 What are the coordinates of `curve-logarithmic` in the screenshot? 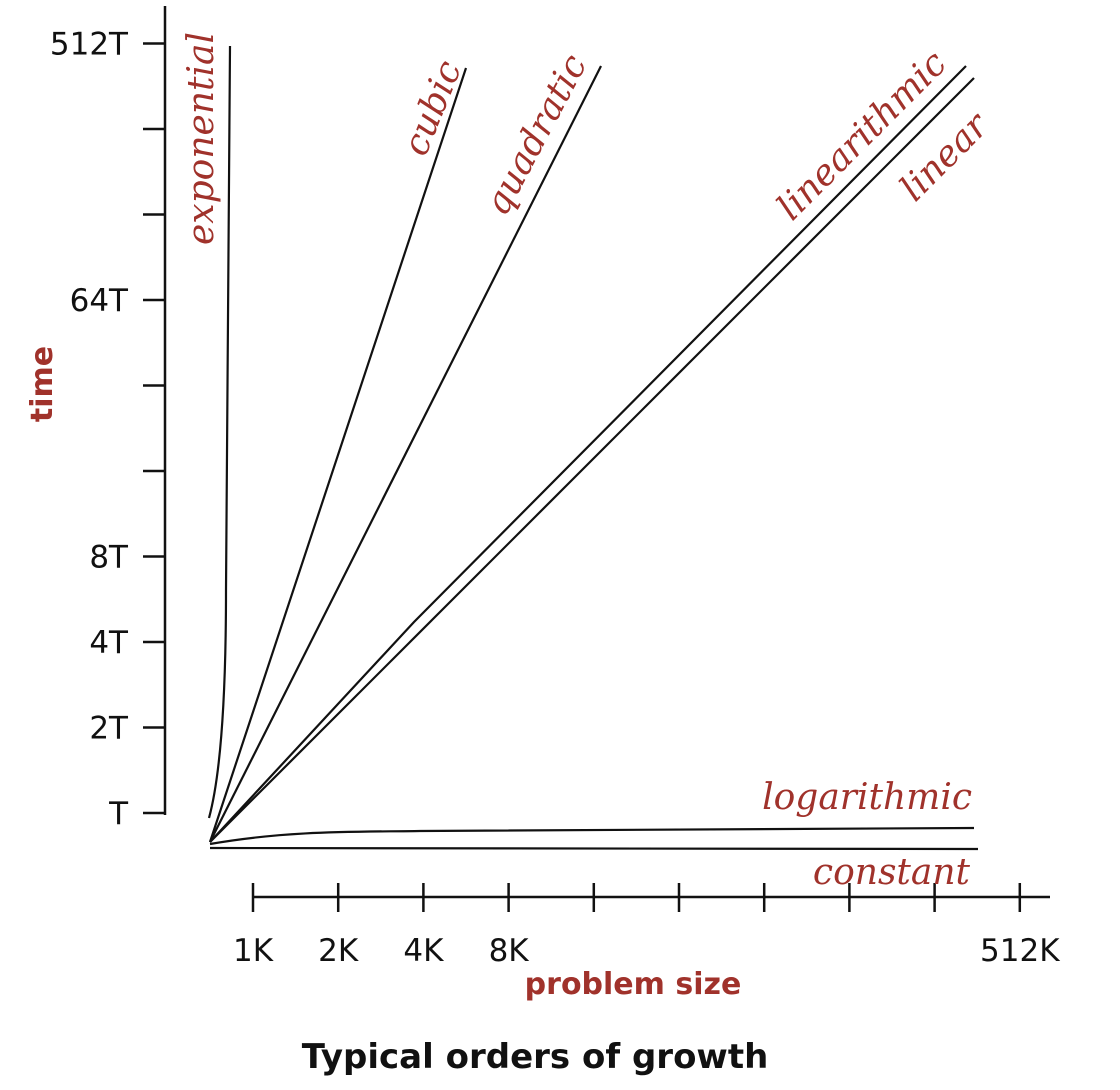 It's located at (592, 836).